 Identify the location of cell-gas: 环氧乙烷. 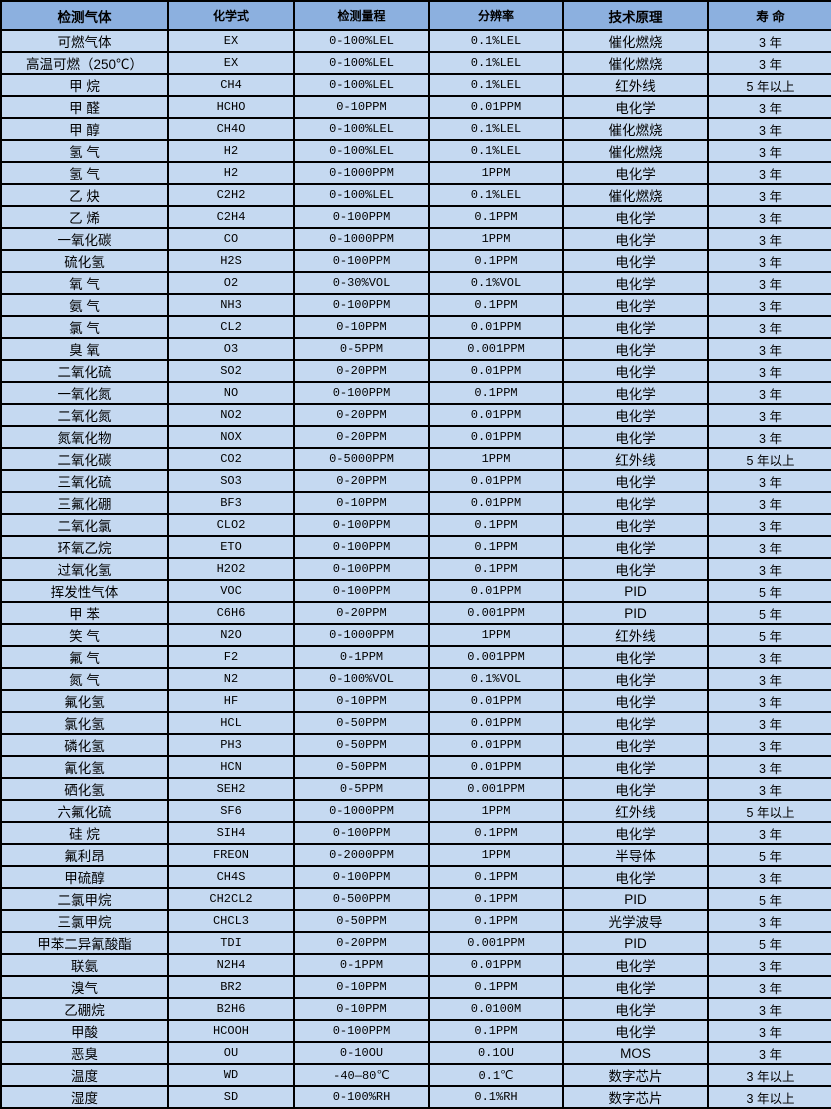
(84, 547).